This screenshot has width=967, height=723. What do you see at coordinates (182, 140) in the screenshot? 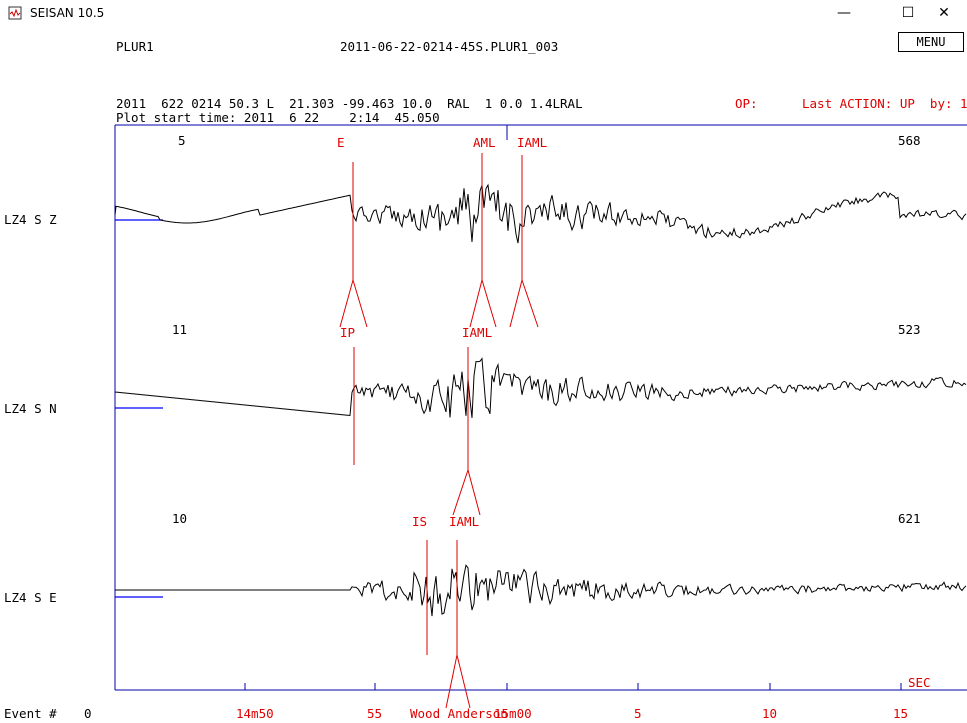
I see `trace-z-min-count: 5` at bounding box center [182, 140].